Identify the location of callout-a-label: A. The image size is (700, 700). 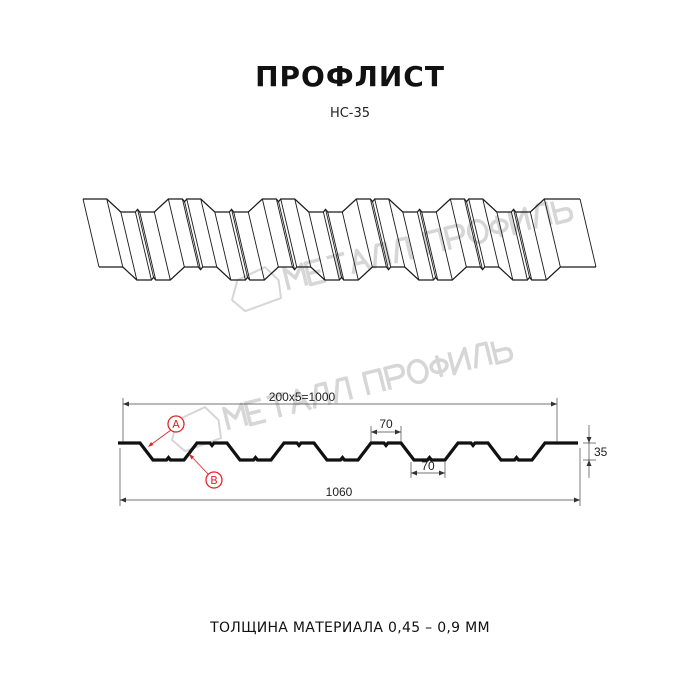
(176, 424).